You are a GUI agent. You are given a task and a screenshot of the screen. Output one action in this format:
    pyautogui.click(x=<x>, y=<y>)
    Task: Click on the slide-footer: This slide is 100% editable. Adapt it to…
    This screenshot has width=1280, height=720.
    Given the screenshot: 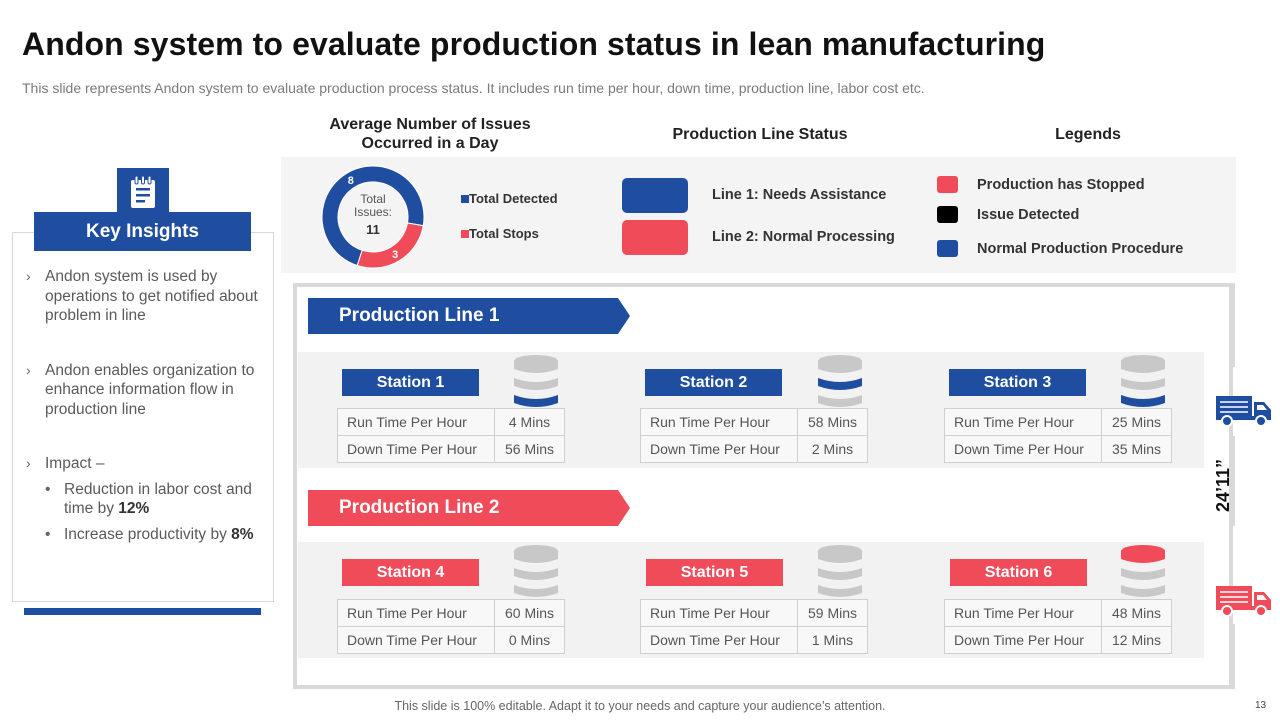 What is the action you would take?
    pyautogui.click(x=640, y=706)
    